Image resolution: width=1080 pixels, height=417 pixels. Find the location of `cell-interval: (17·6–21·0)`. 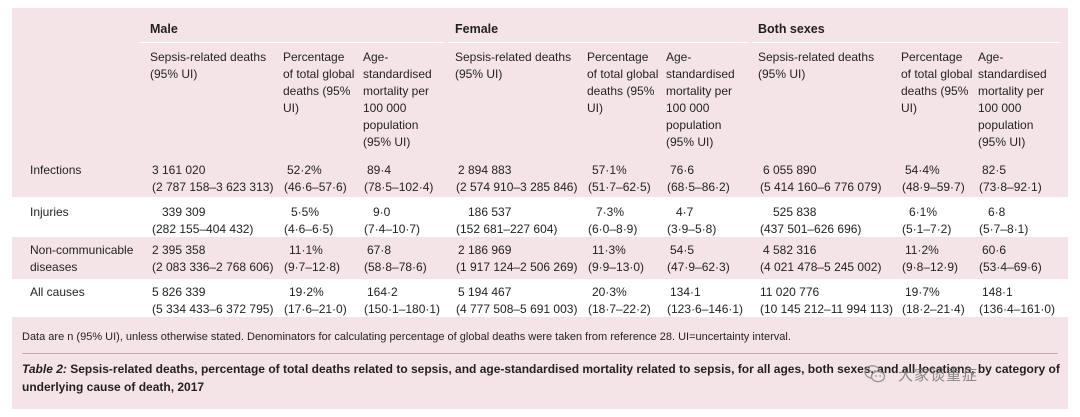

cell-interval: (17·6–21·0) is located at coordinates (315, 309).